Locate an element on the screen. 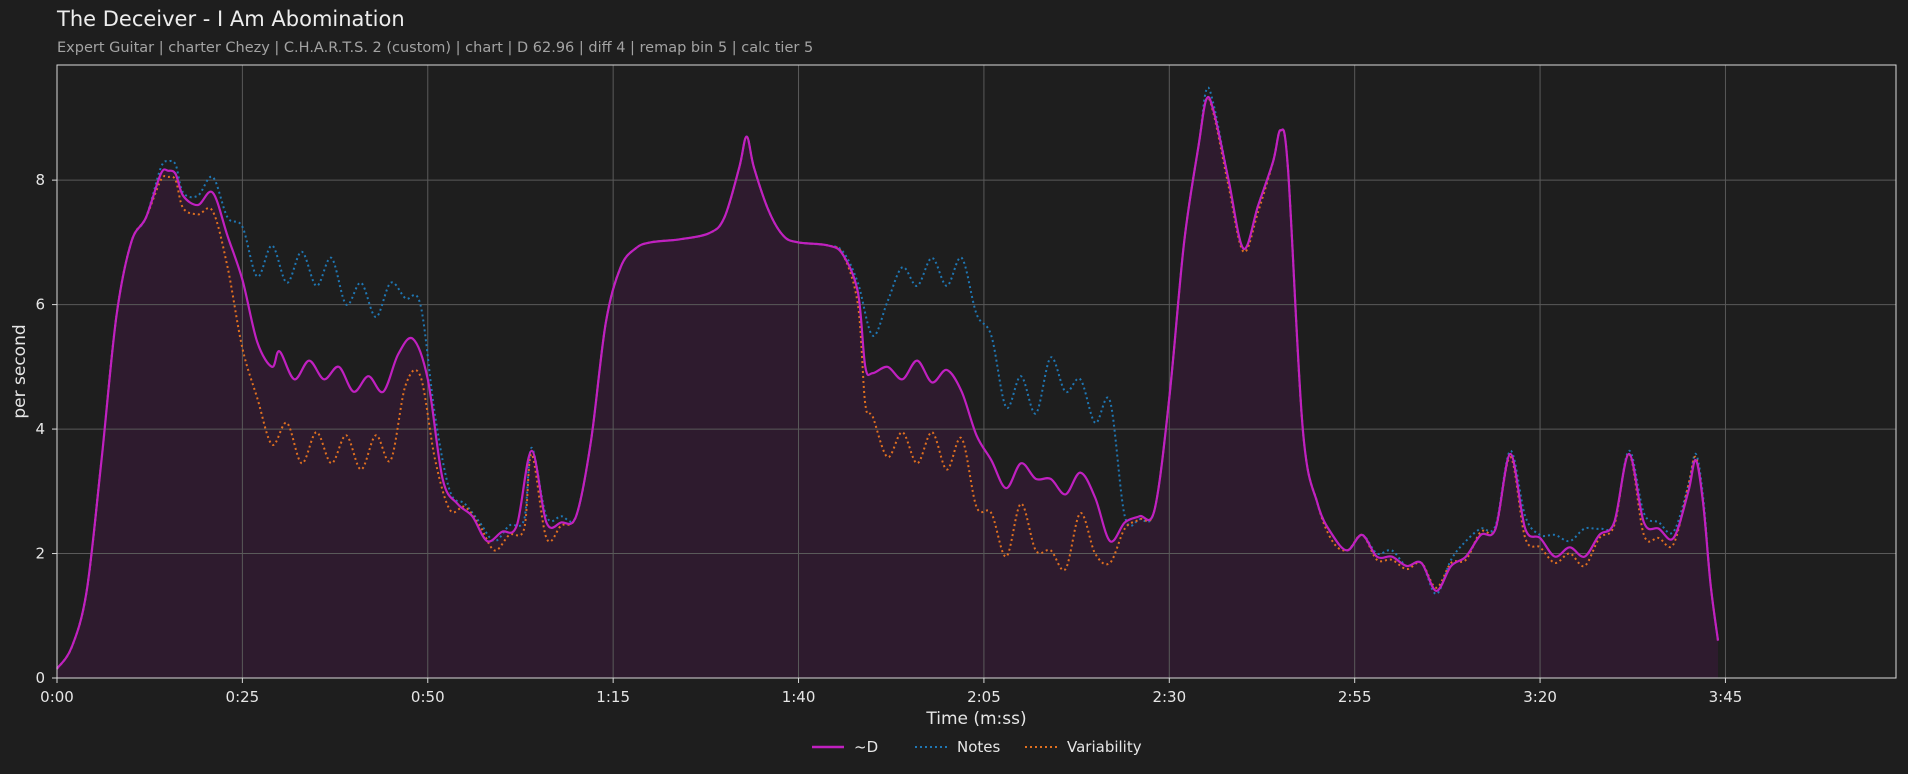 The image size is (1908, 774). legend-label: Variability is located at coordinates (1104, 747).